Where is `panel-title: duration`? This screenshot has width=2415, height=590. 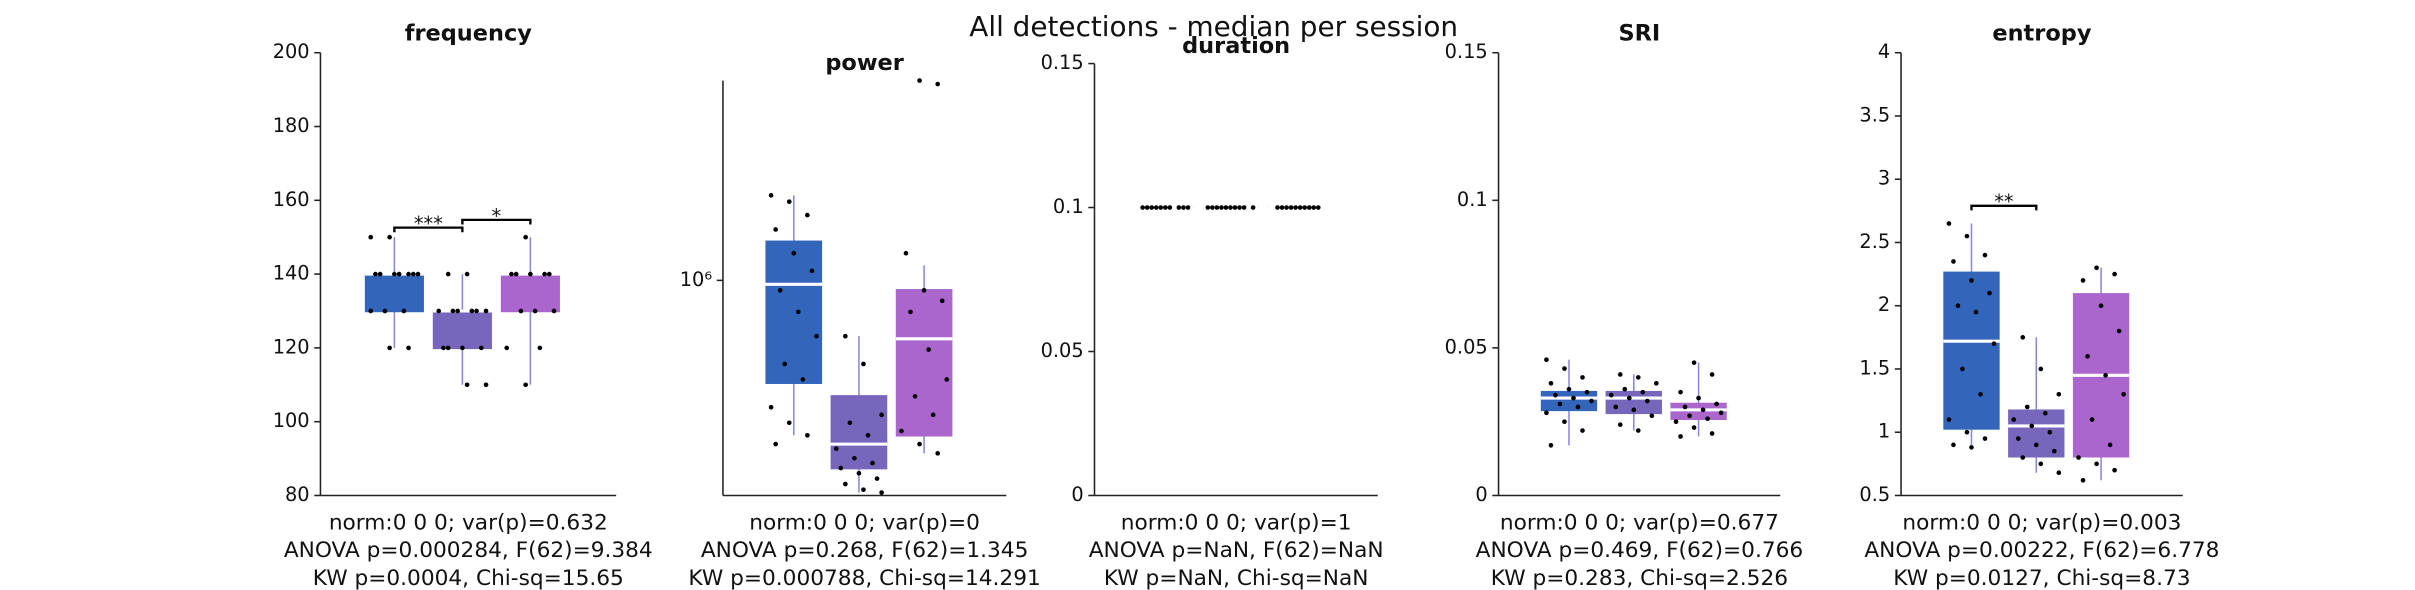 panel-title: duration is located at coordinates (1236, 46).